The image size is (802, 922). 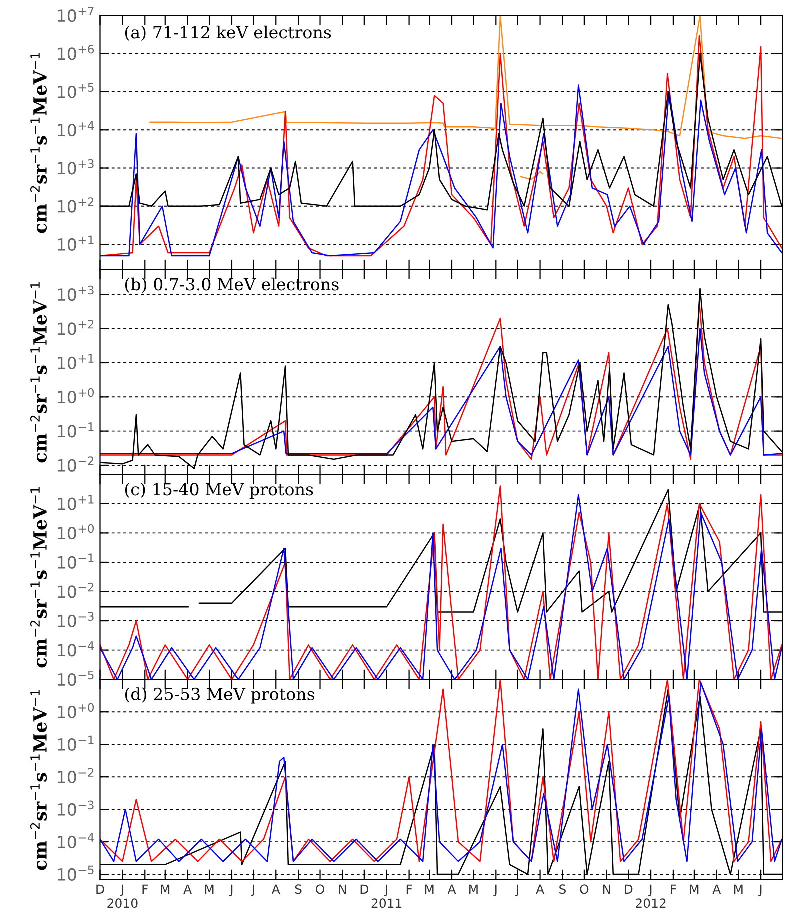 I want to click on x-tick-label: J 2011, so click(x=387, y=896).